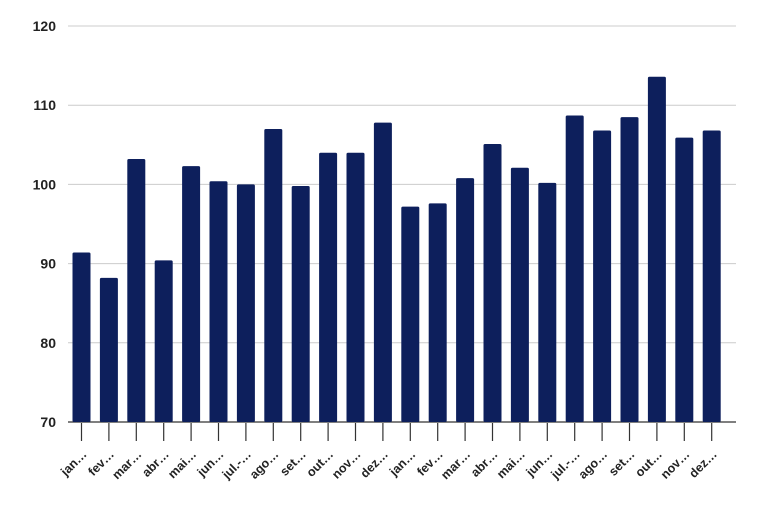 Image resolution: width=768 pixels, height=509 pixels. I want to click on y-axis-tick-labels: 70 80 90 100 110 120, so click(45, 224).